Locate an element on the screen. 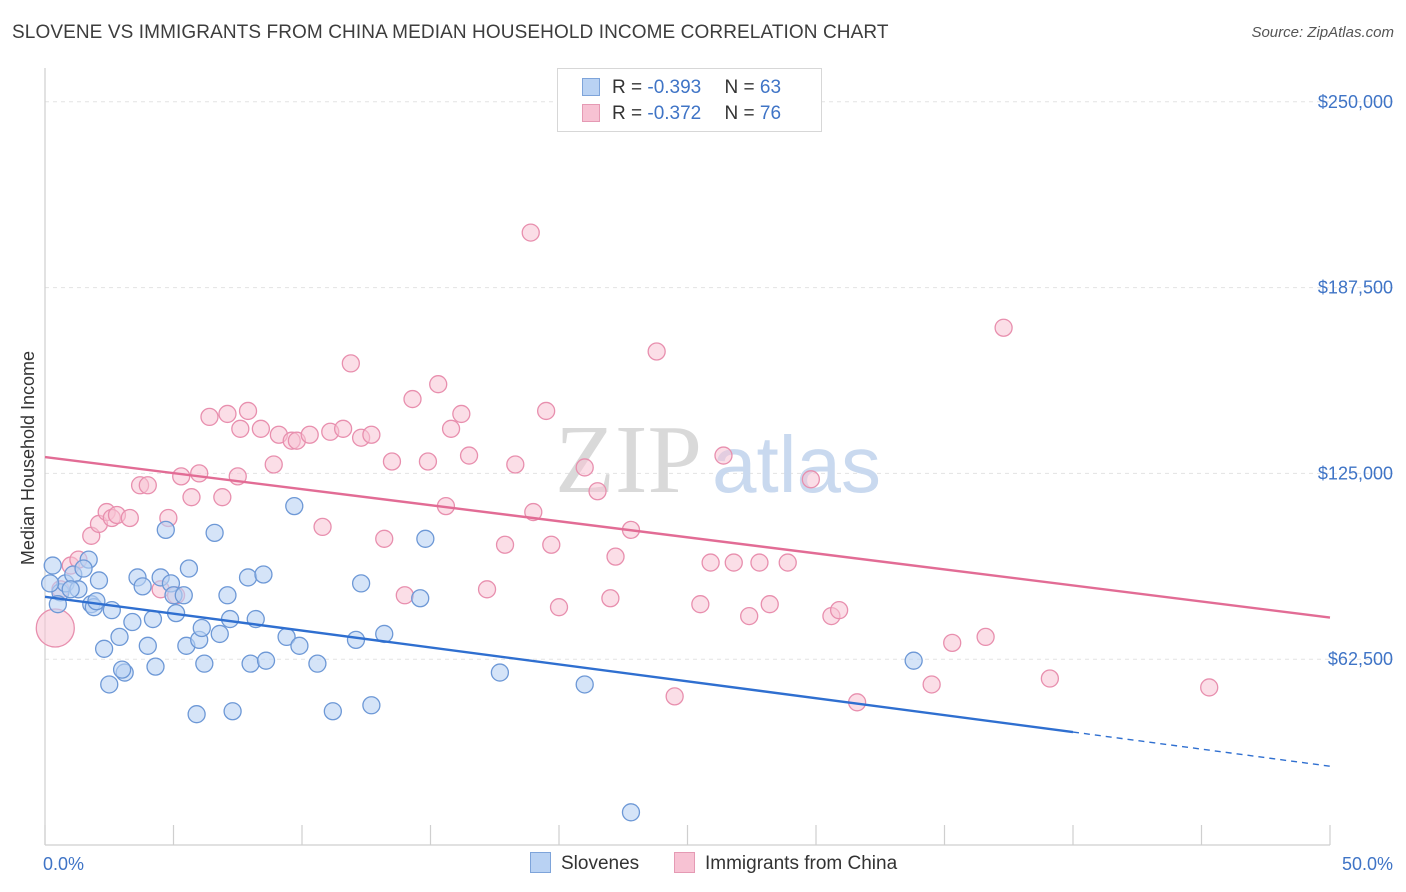 The height and width of the screenshot is (892, 1406). watermark-zip: ZIP is located at coordinates (628, 460).